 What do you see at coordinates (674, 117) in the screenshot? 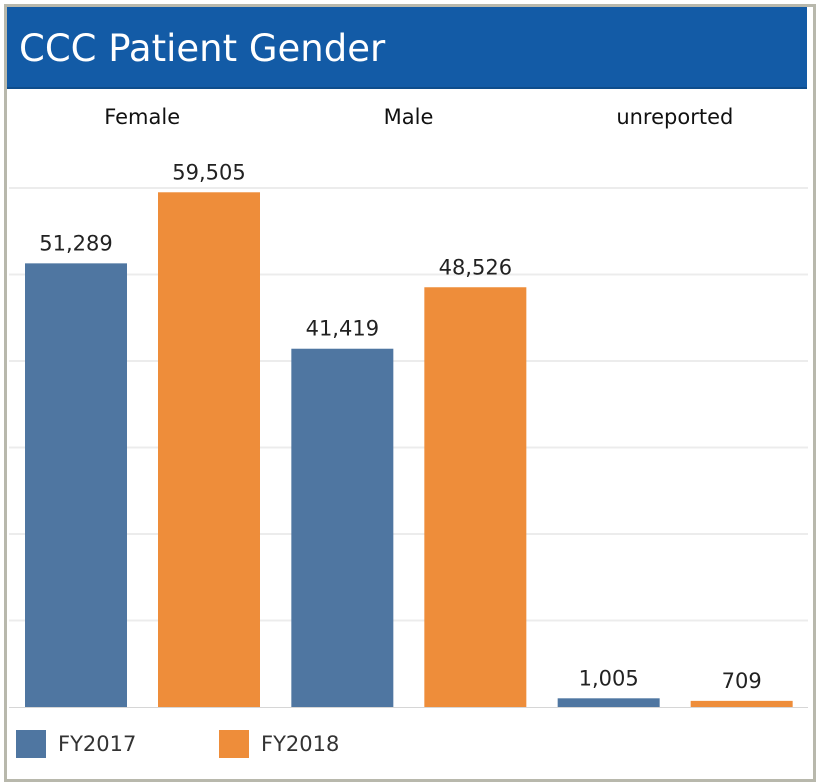
I see `category-header: unreported` at bounding box center [674, 117].